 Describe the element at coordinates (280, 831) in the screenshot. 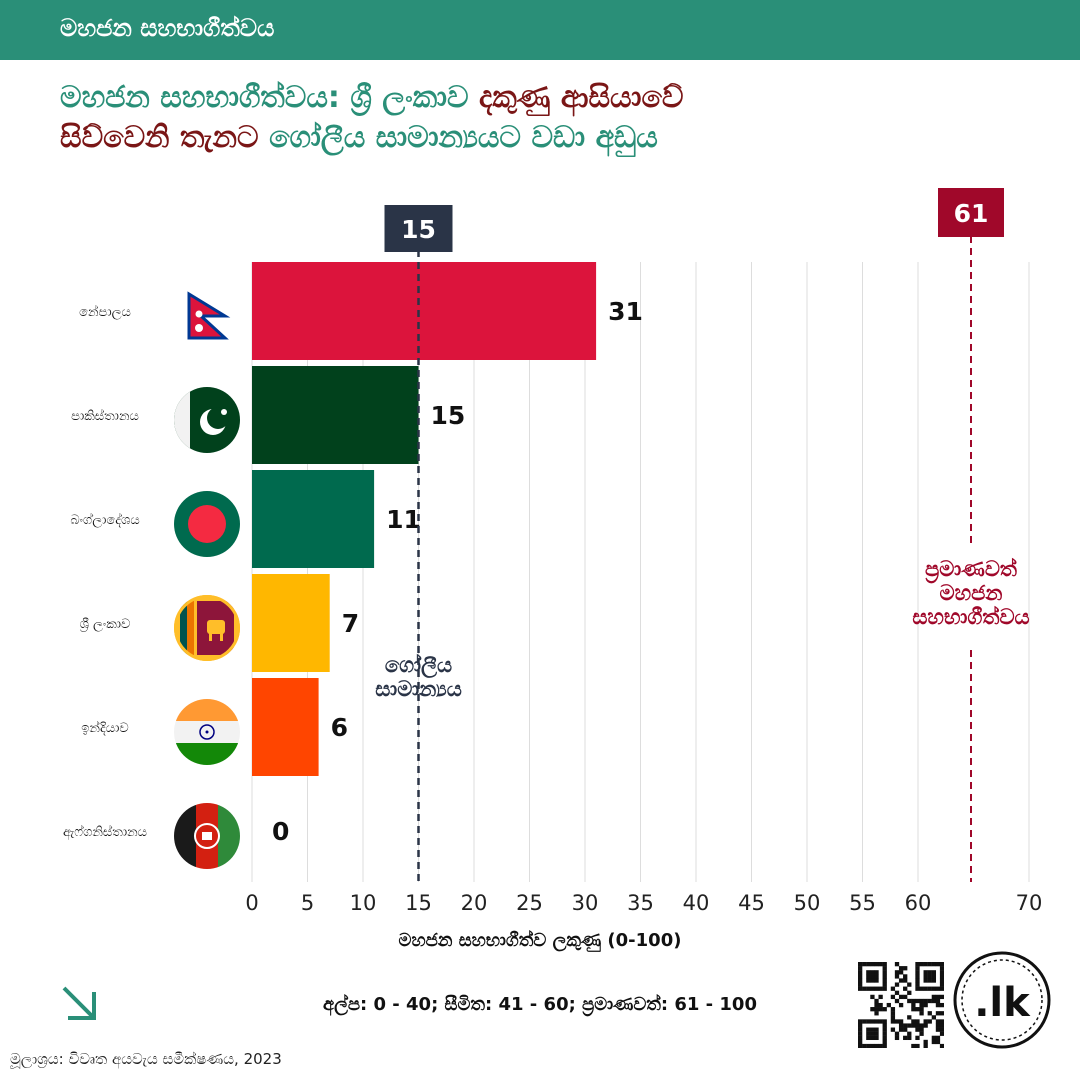

I see `bar-value-label: 0` at that location.